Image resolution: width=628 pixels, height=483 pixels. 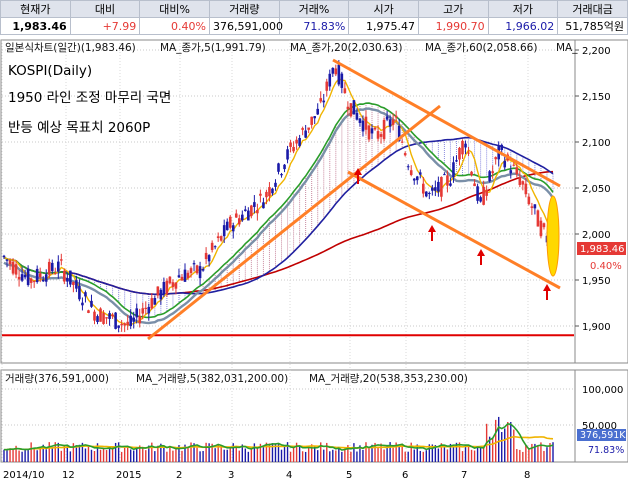 I want to click on volume-moving-averages, so click(x=278, y=437).